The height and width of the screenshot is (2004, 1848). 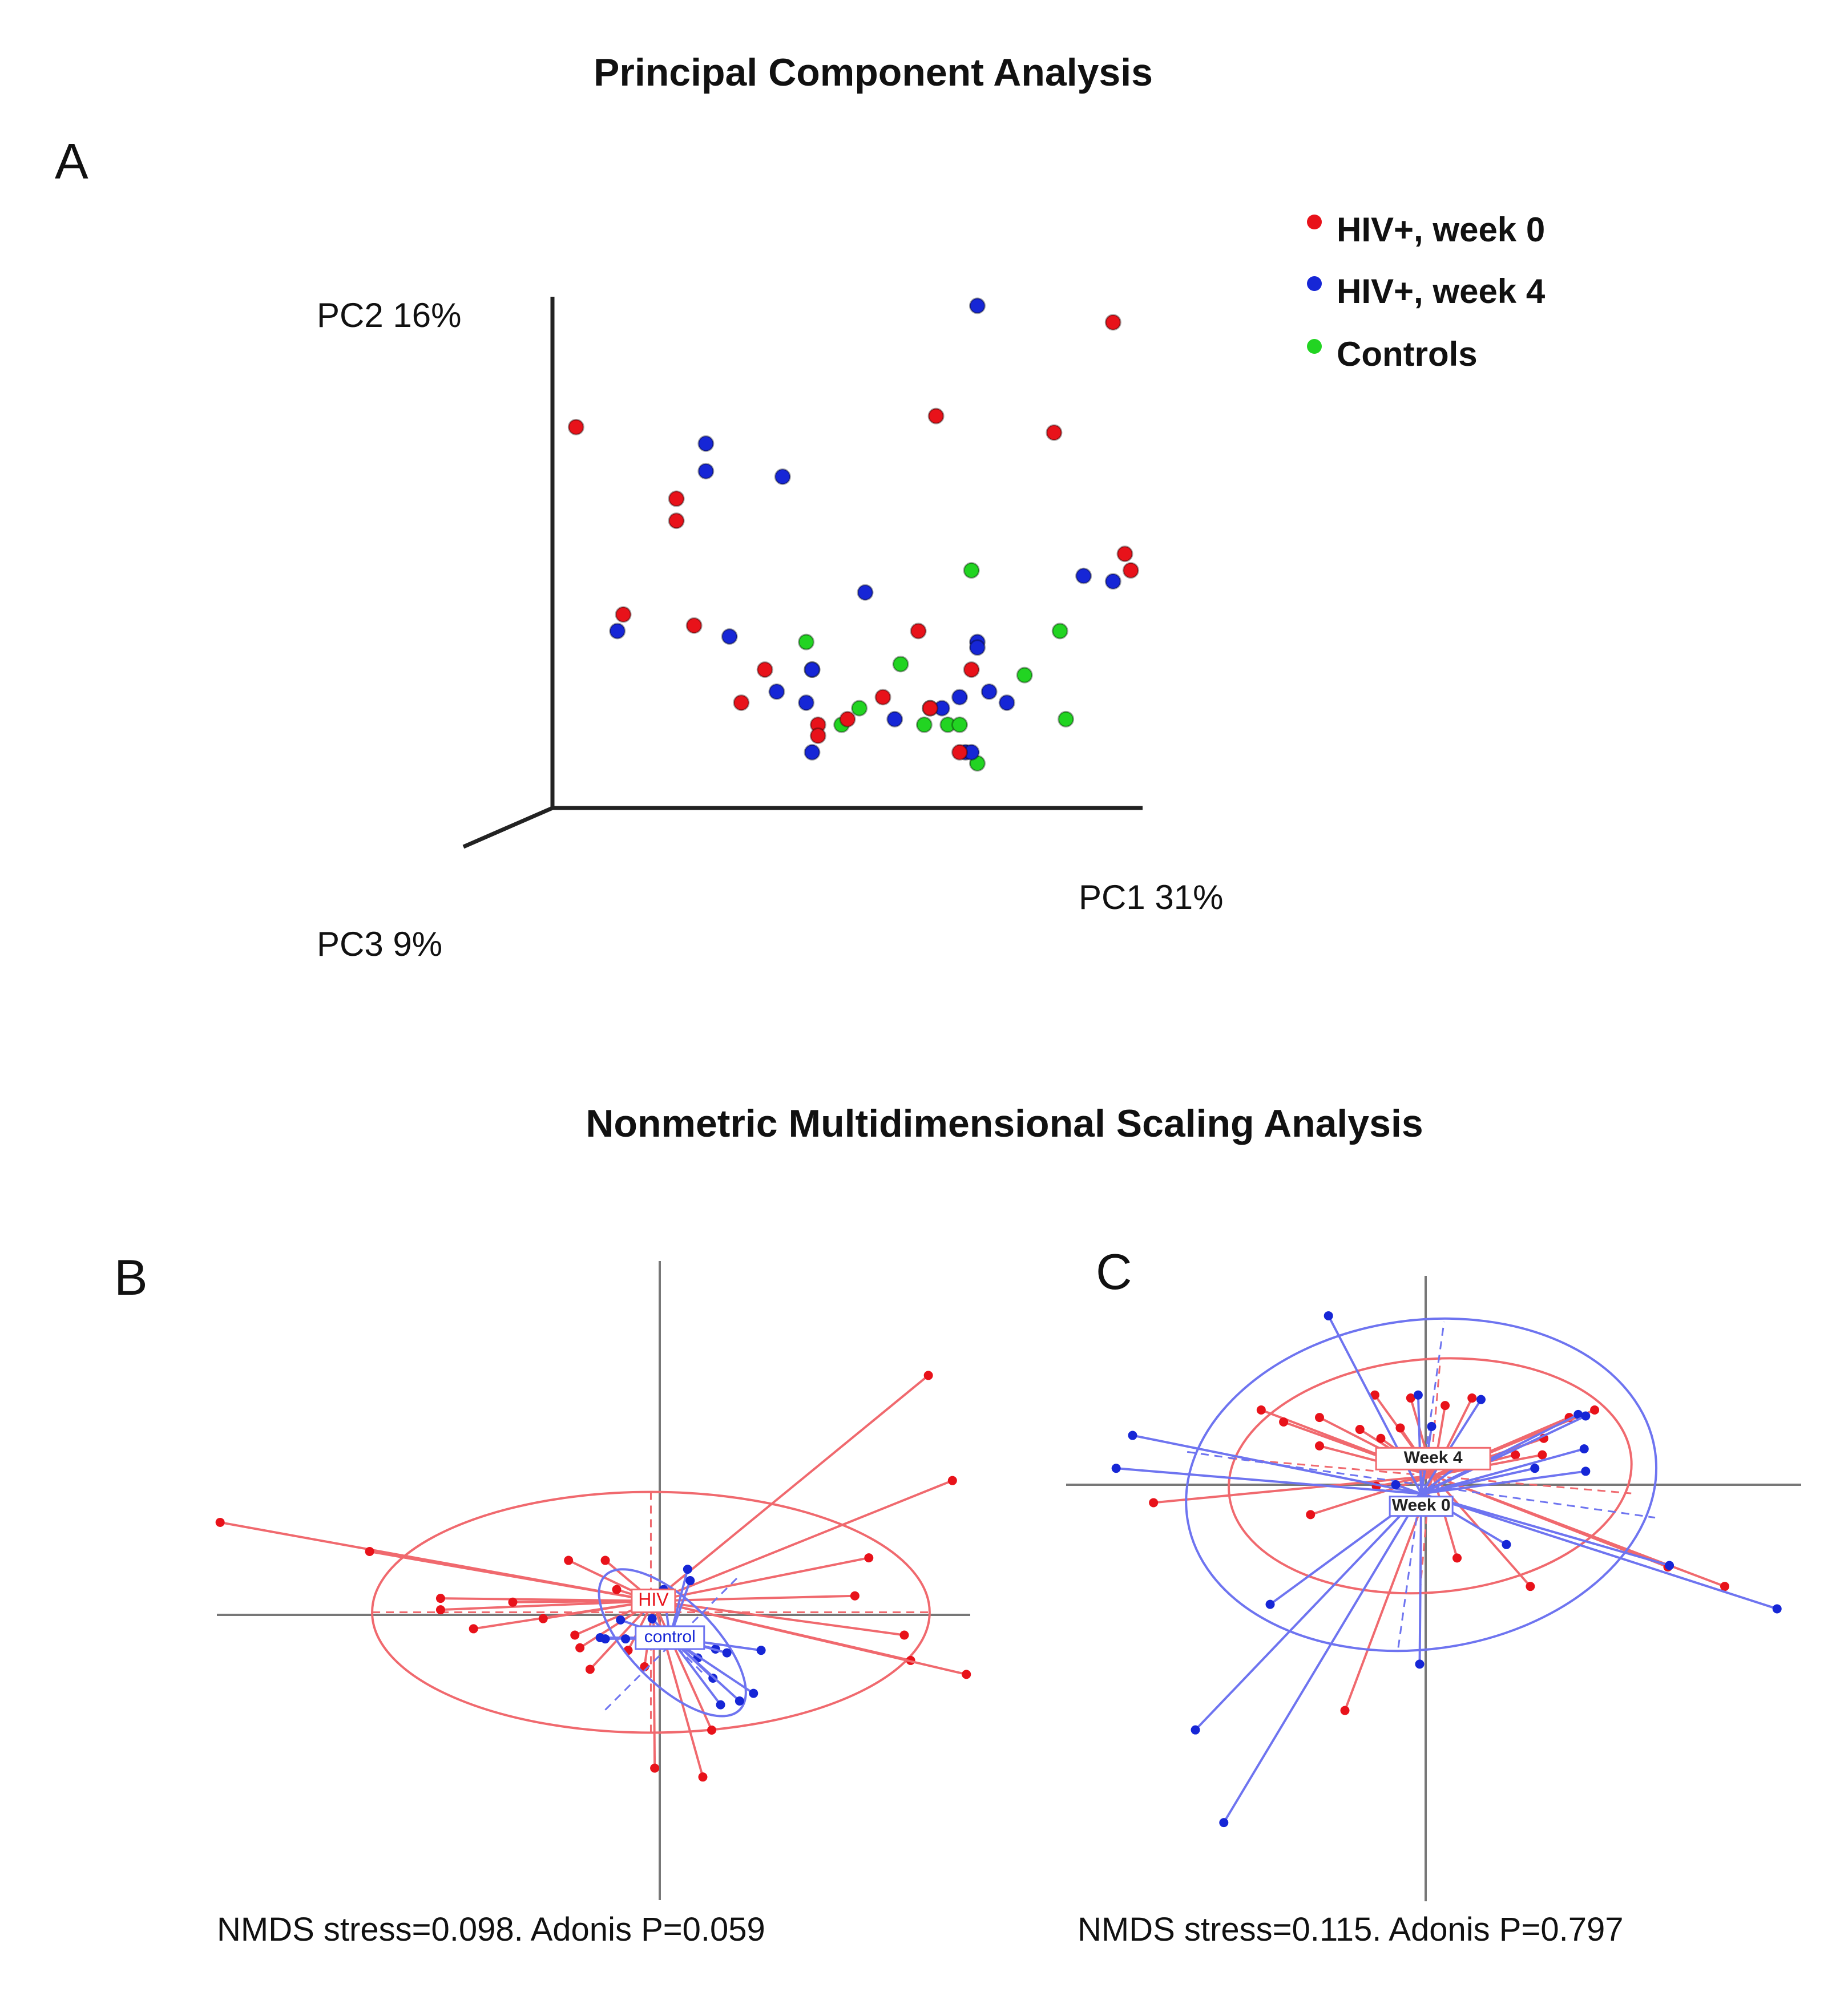 I want to click on legend-label-controls: Controls, so click(x=1408, y=354).